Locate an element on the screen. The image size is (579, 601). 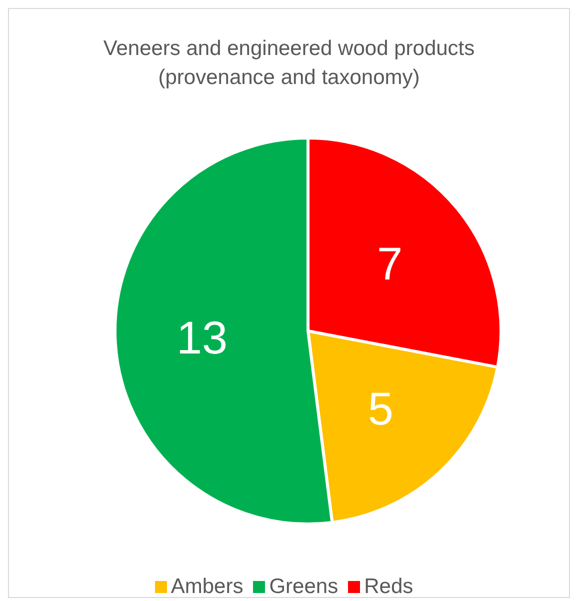
data-label: 13 is located at coordinates (202, 338).